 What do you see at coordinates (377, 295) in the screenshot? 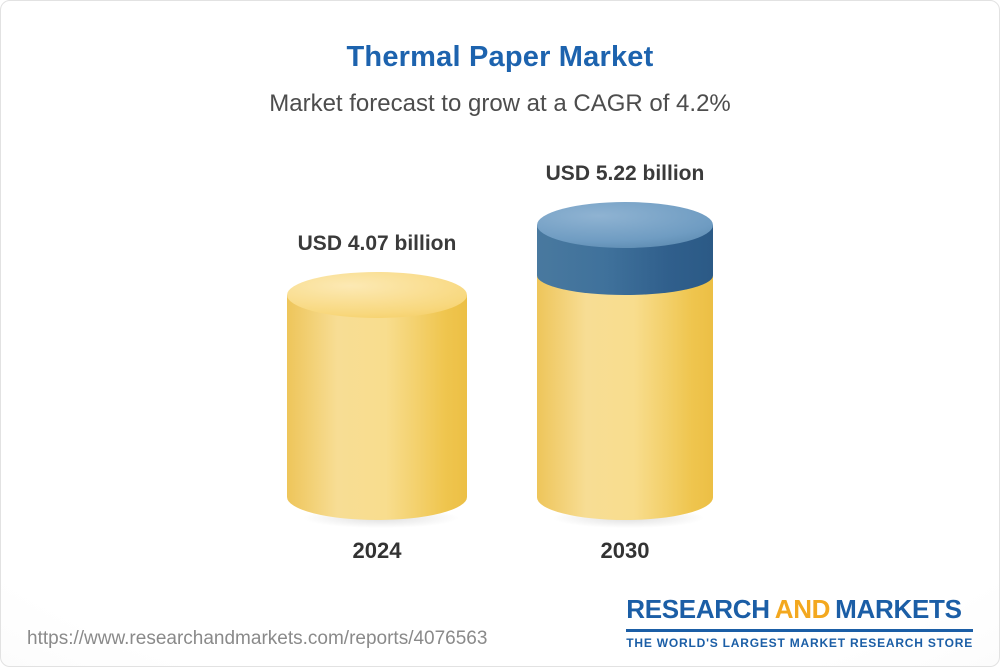
I see `bar-2024-top-ellipse` at bounding box center [377, 295].